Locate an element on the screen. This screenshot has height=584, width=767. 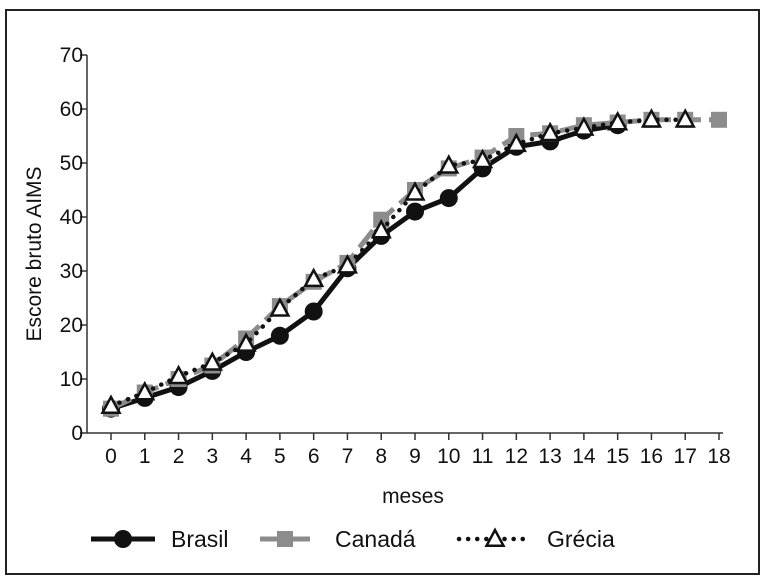
x-tick-label: 15 is located at coordinates (617, 456).